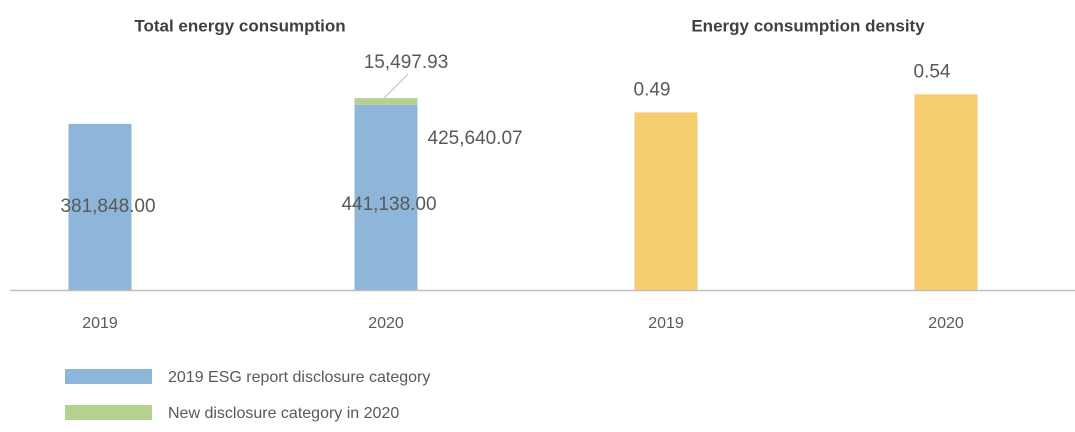 The image size is (1075, 432). I want to click on chart-title: Energy consumption density, so click(808, 25).